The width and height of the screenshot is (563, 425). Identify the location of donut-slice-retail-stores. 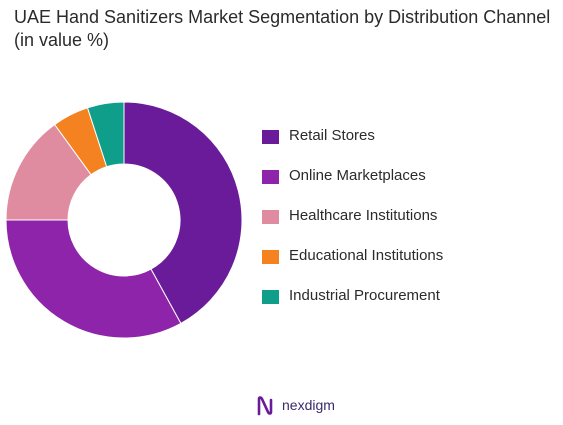
(183, 213).